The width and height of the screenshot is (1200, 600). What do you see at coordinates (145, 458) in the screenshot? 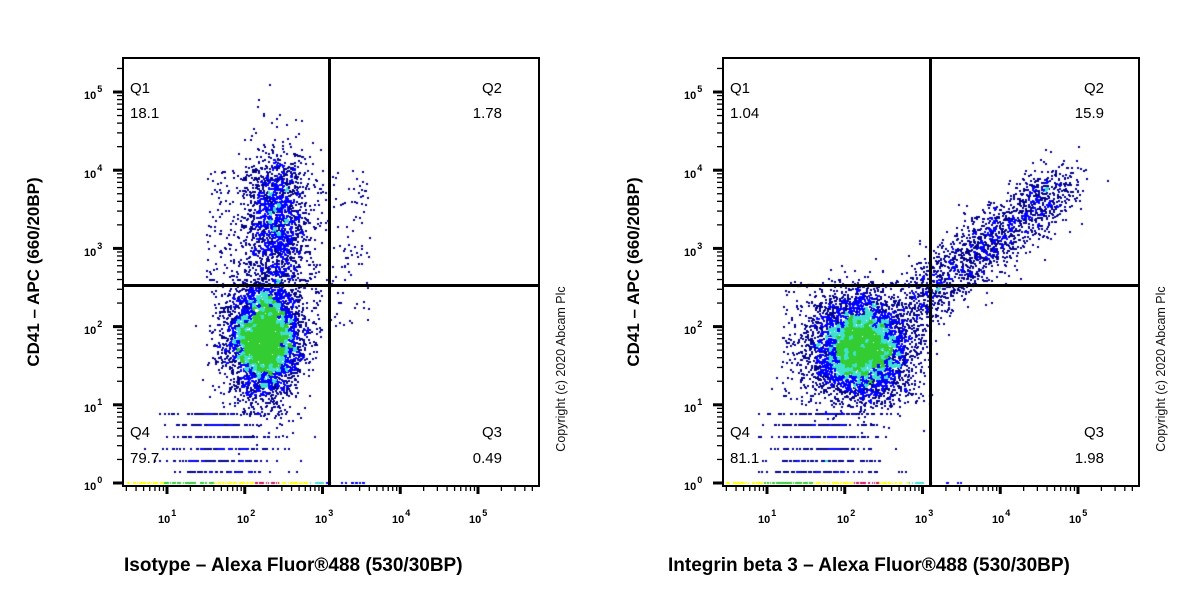
I see `q4-value: 79.7` at bounding box center [145, 458].